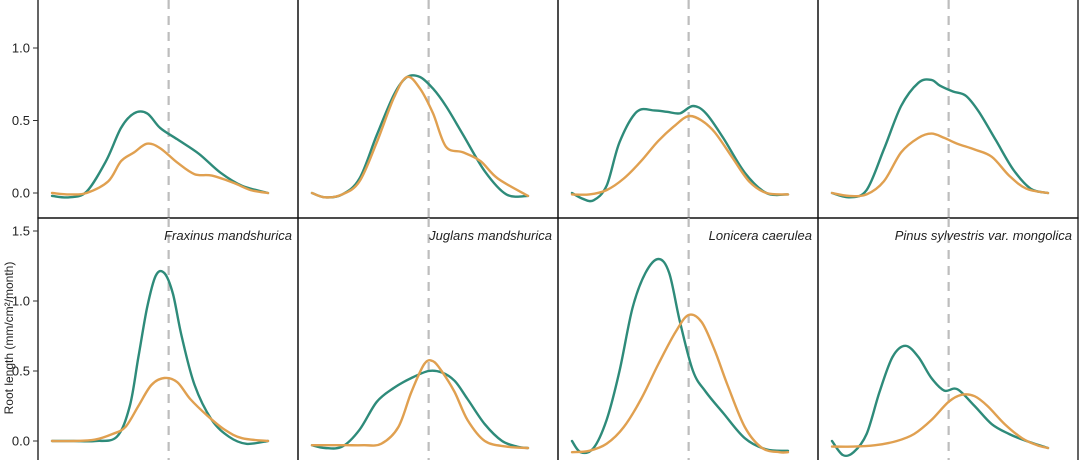 This screenshot has width=1080, height=465. What do you see at coordinates (21, 231) in the screenshot?
I see `y-tick-label: 1.5` at bounding box center [21, 231].